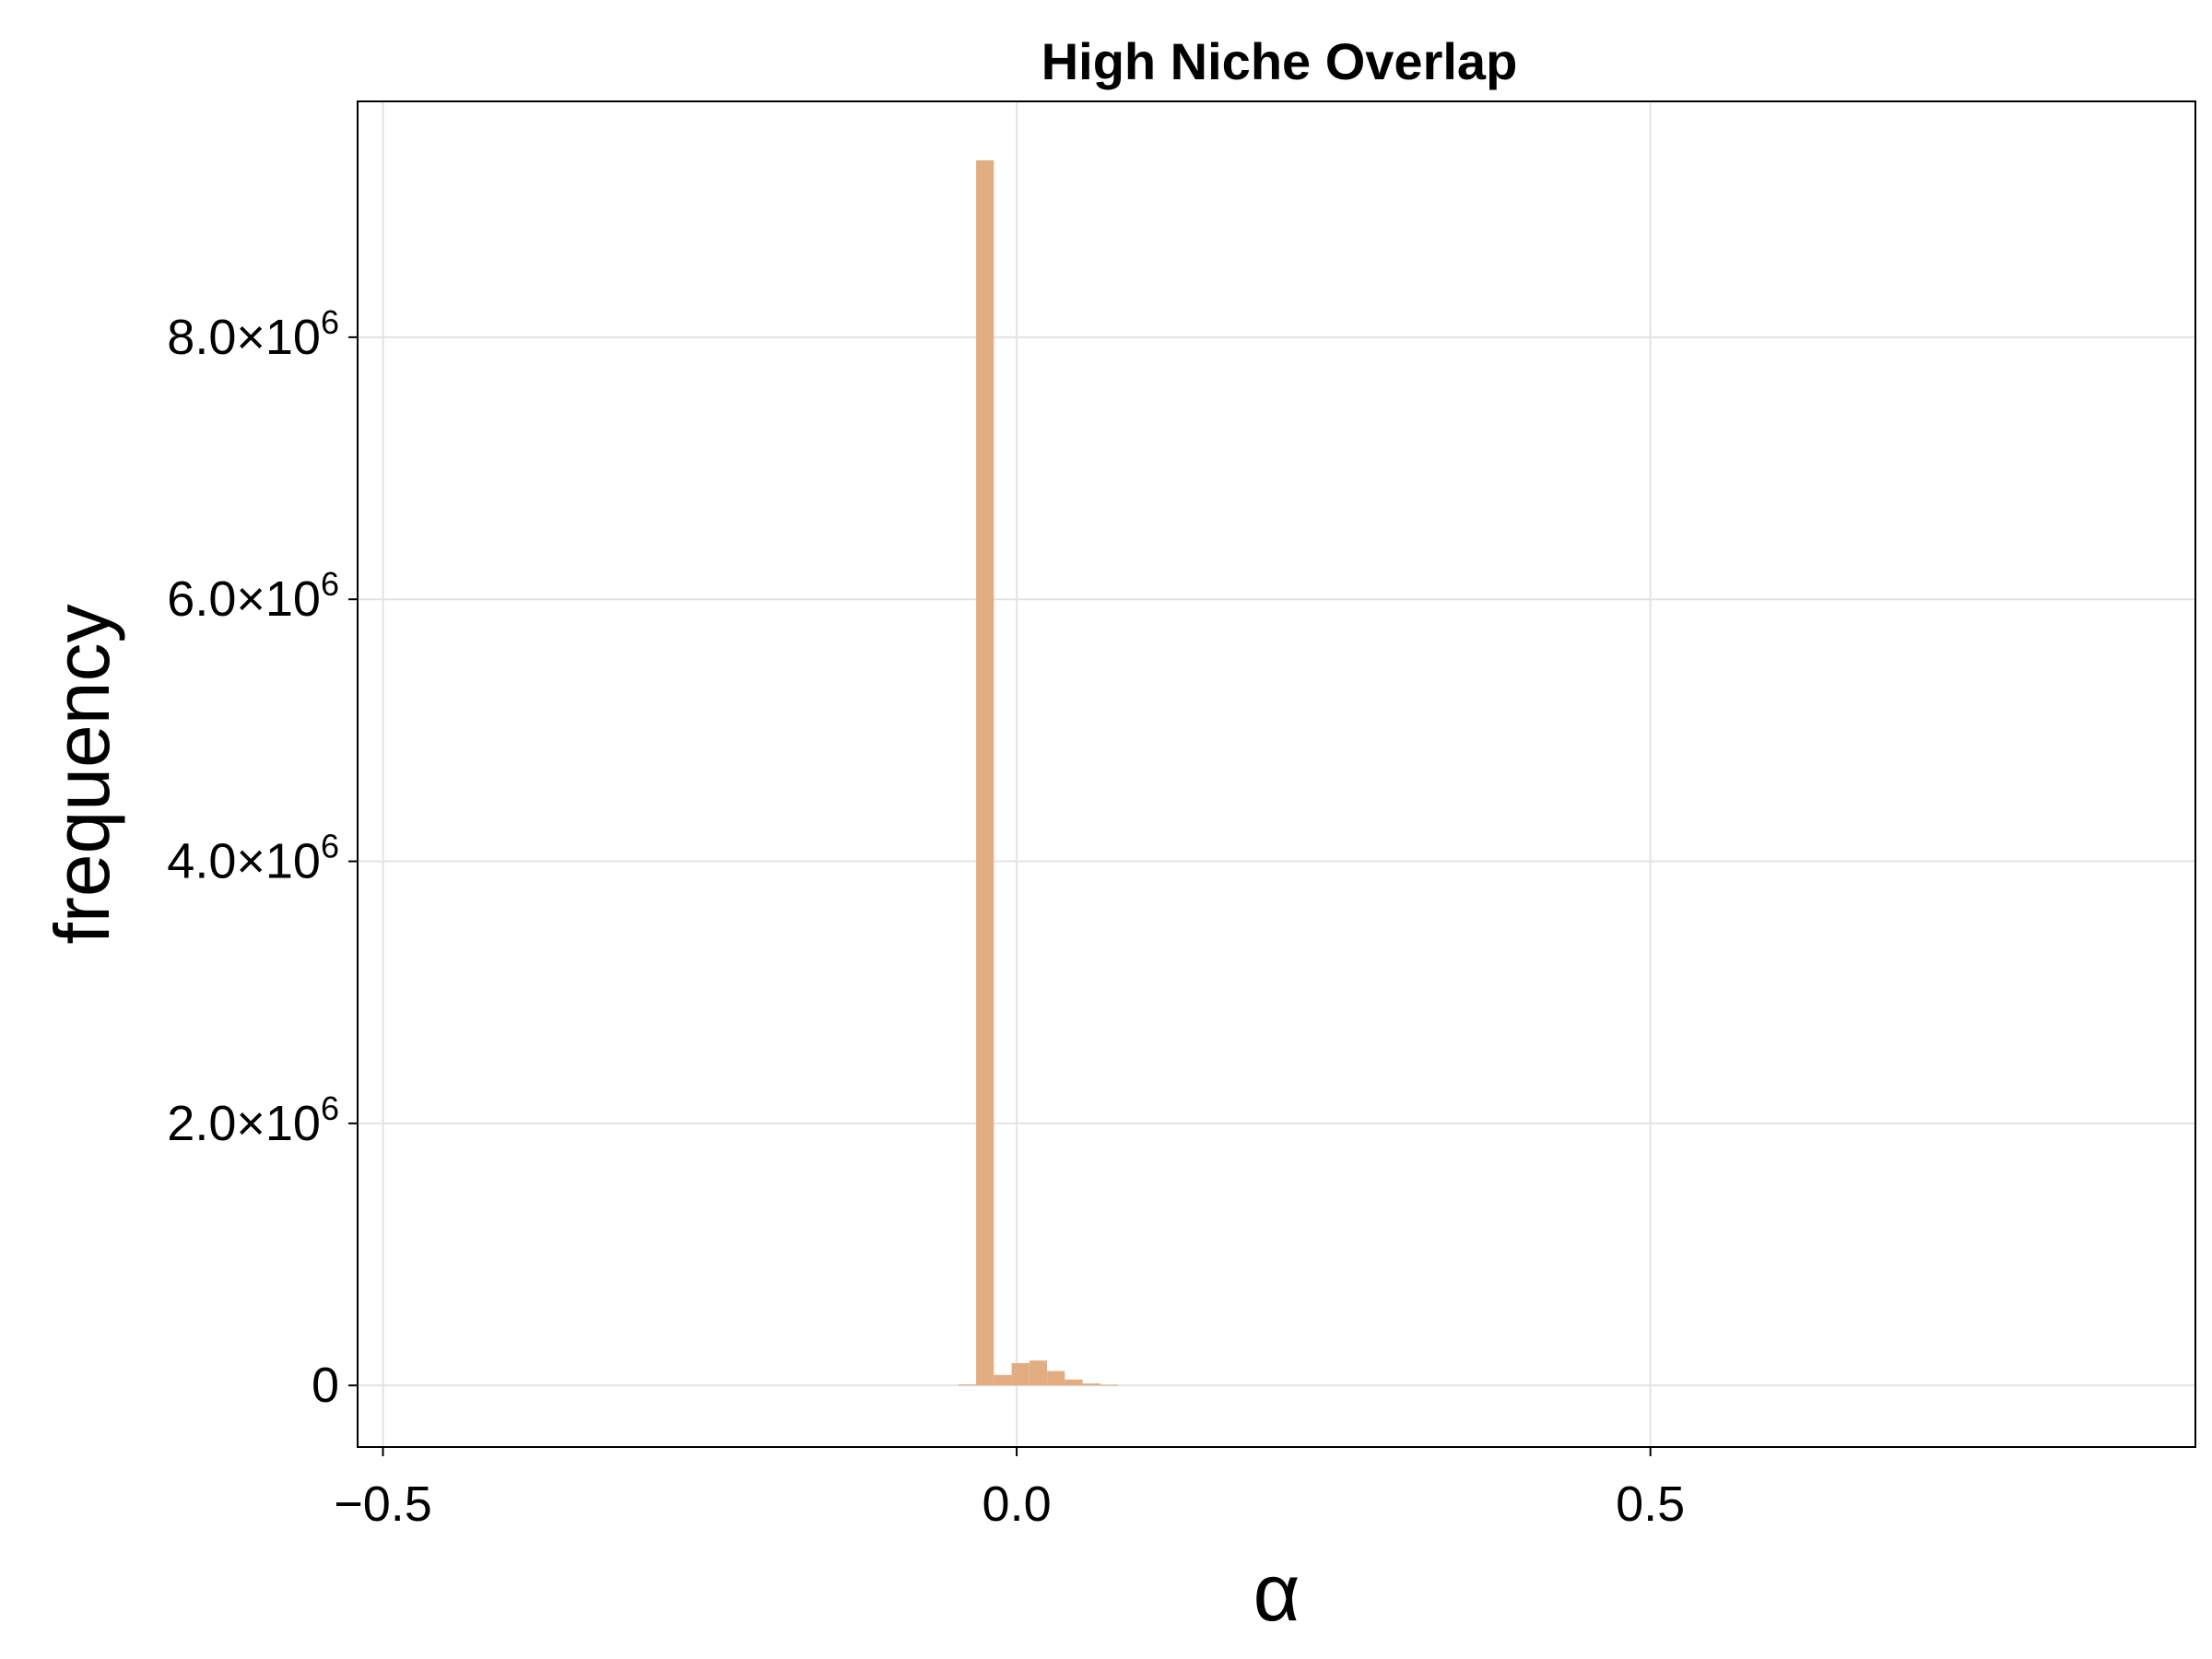 The image size is (2212, 1659). I want to click on y-tick-label: 6.0×10⁶, so click(253, 596).